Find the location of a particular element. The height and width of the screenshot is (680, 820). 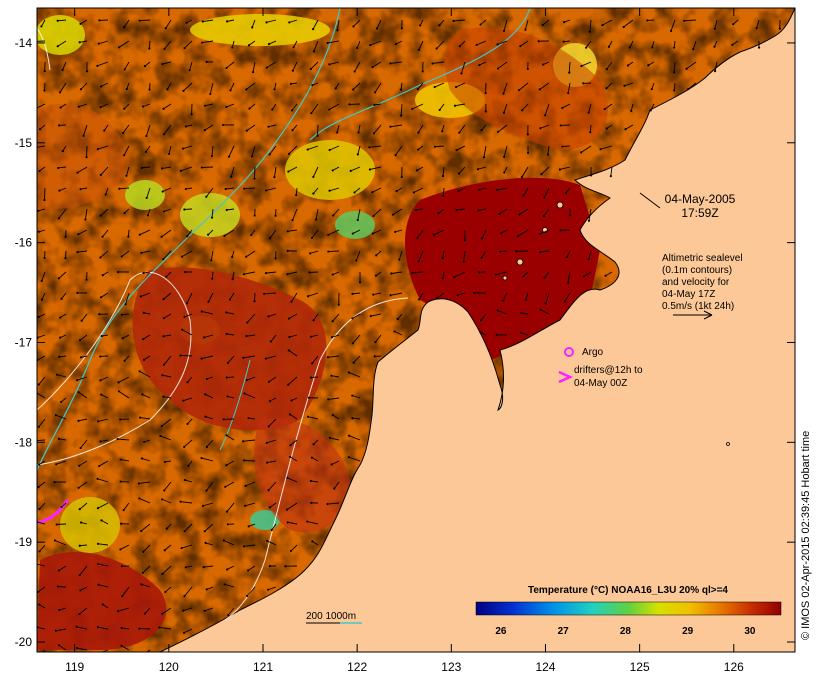

colorbar-ramp is located at coordinates (628, 608).